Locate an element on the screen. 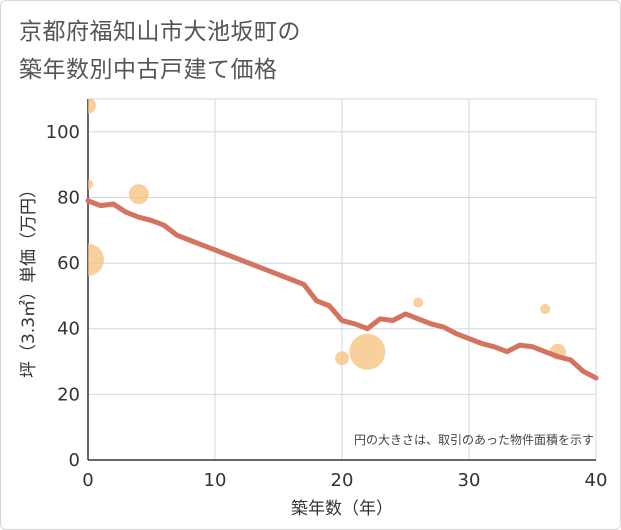 This screenshot has width=621, height=530. y-axis-label: 坪（3.3㎡）単価（万円） is located at coordinates (29, 279).